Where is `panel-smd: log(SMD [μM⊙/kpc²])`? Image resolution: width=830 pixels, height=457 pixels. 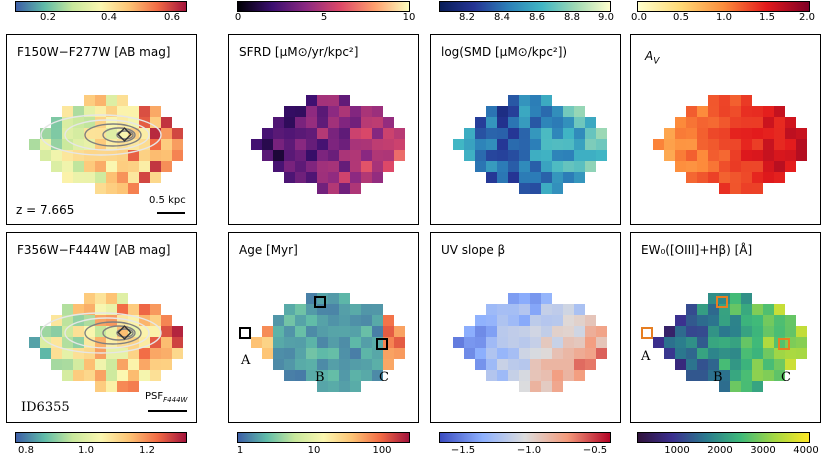
panel-smd: log(SMD [μM⊙/kpc²]) is located at coordinates (525, 129).